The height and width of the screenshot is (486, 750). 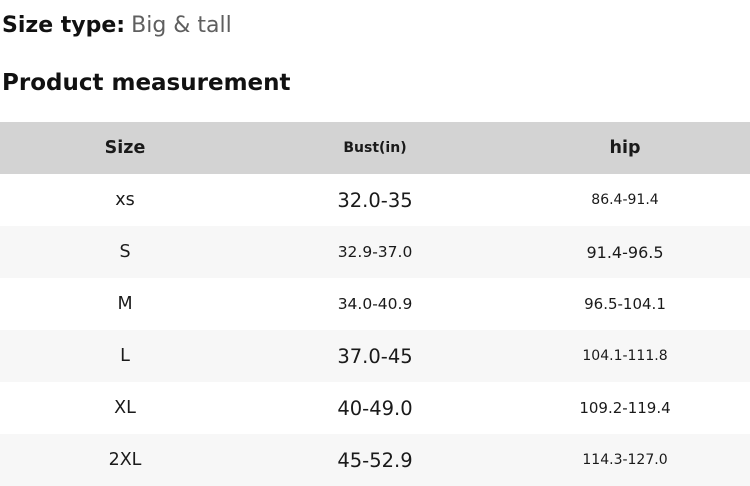 I want to click on bust-cell: 45-52.9, so click(x=375, y=460).